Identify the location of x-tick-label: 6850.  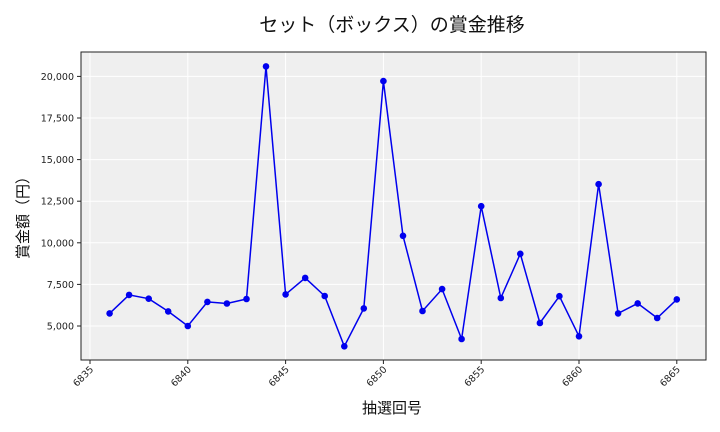
(377, 376).